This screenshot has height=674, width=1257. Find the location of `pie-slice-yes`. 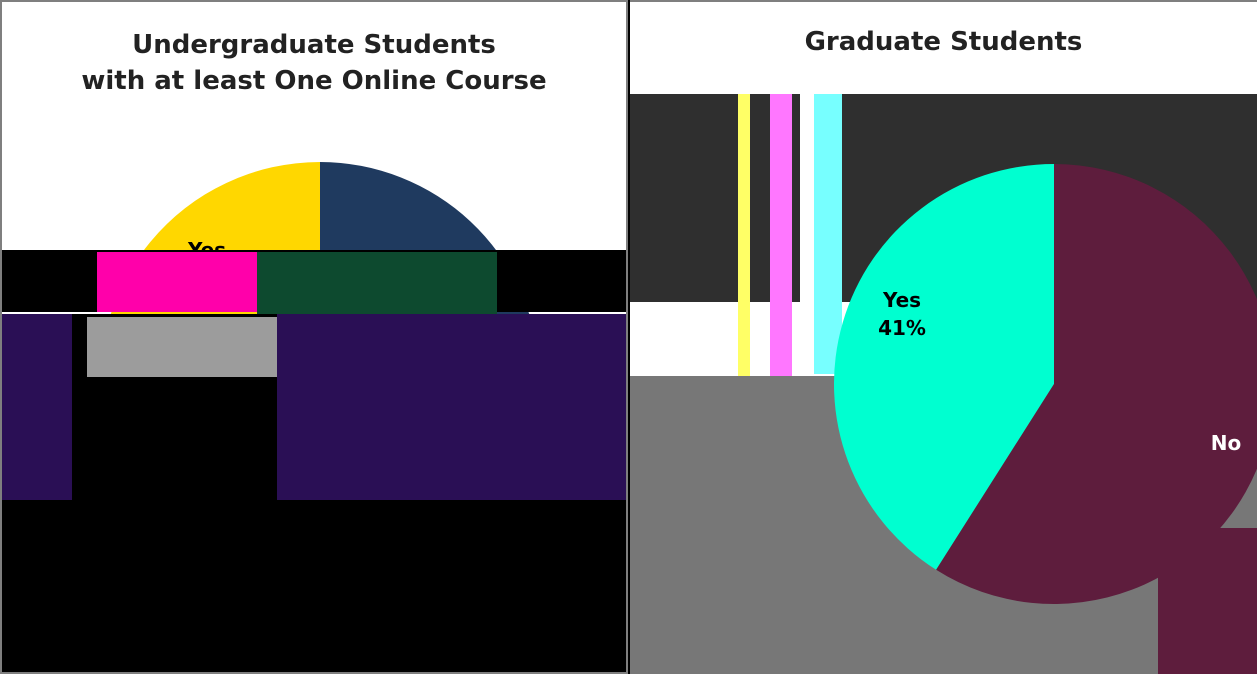

pie-slice-yes is located at coordinates (944, 367).